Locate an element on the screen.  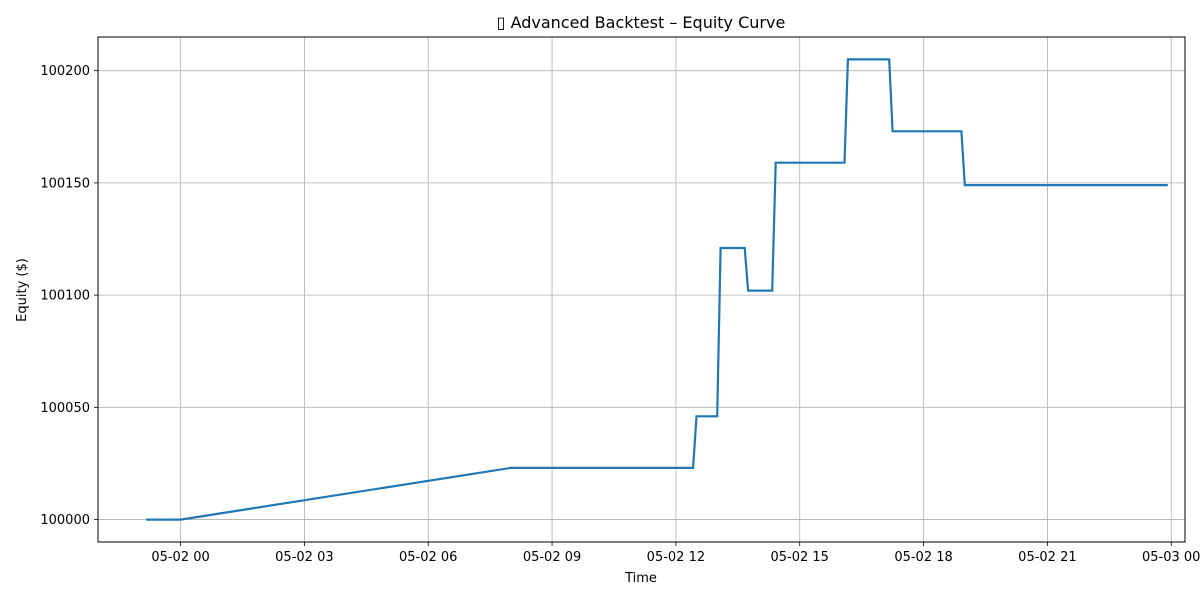
x-tick-label: 05-02 06 is located at coordinates (428, 557).